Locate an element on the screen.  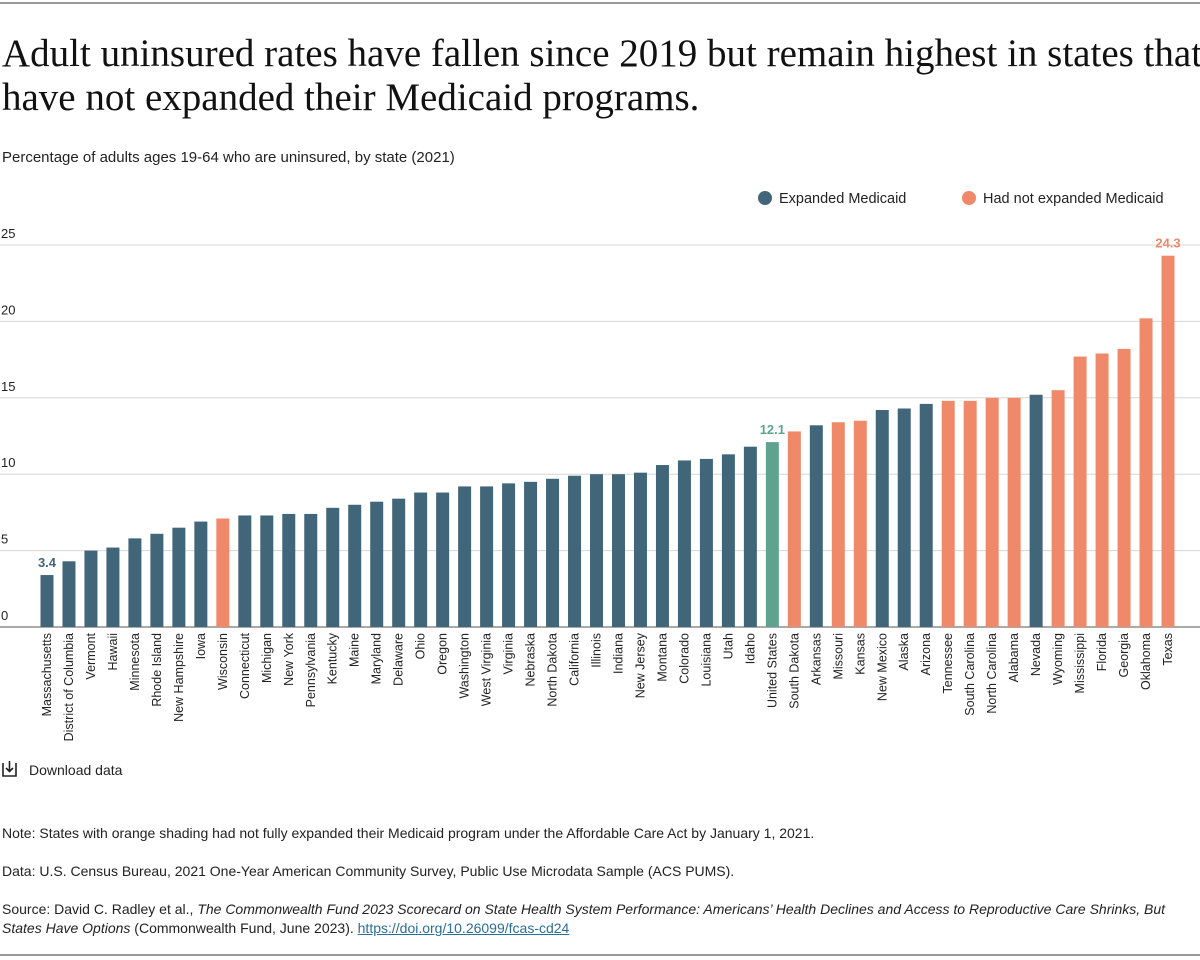
x-tick-label: Connecticut is located at coordinates (245, 665).